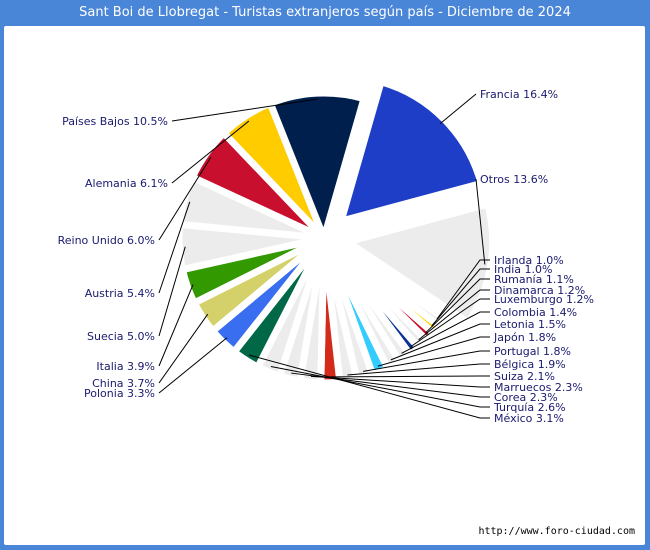 This screenshot has height=550, width=650. What do you see at coordinates (529, 407) in the screenshot?
I see `label-turquia: Turquía 2.6%` at bounding box center [529, 407].